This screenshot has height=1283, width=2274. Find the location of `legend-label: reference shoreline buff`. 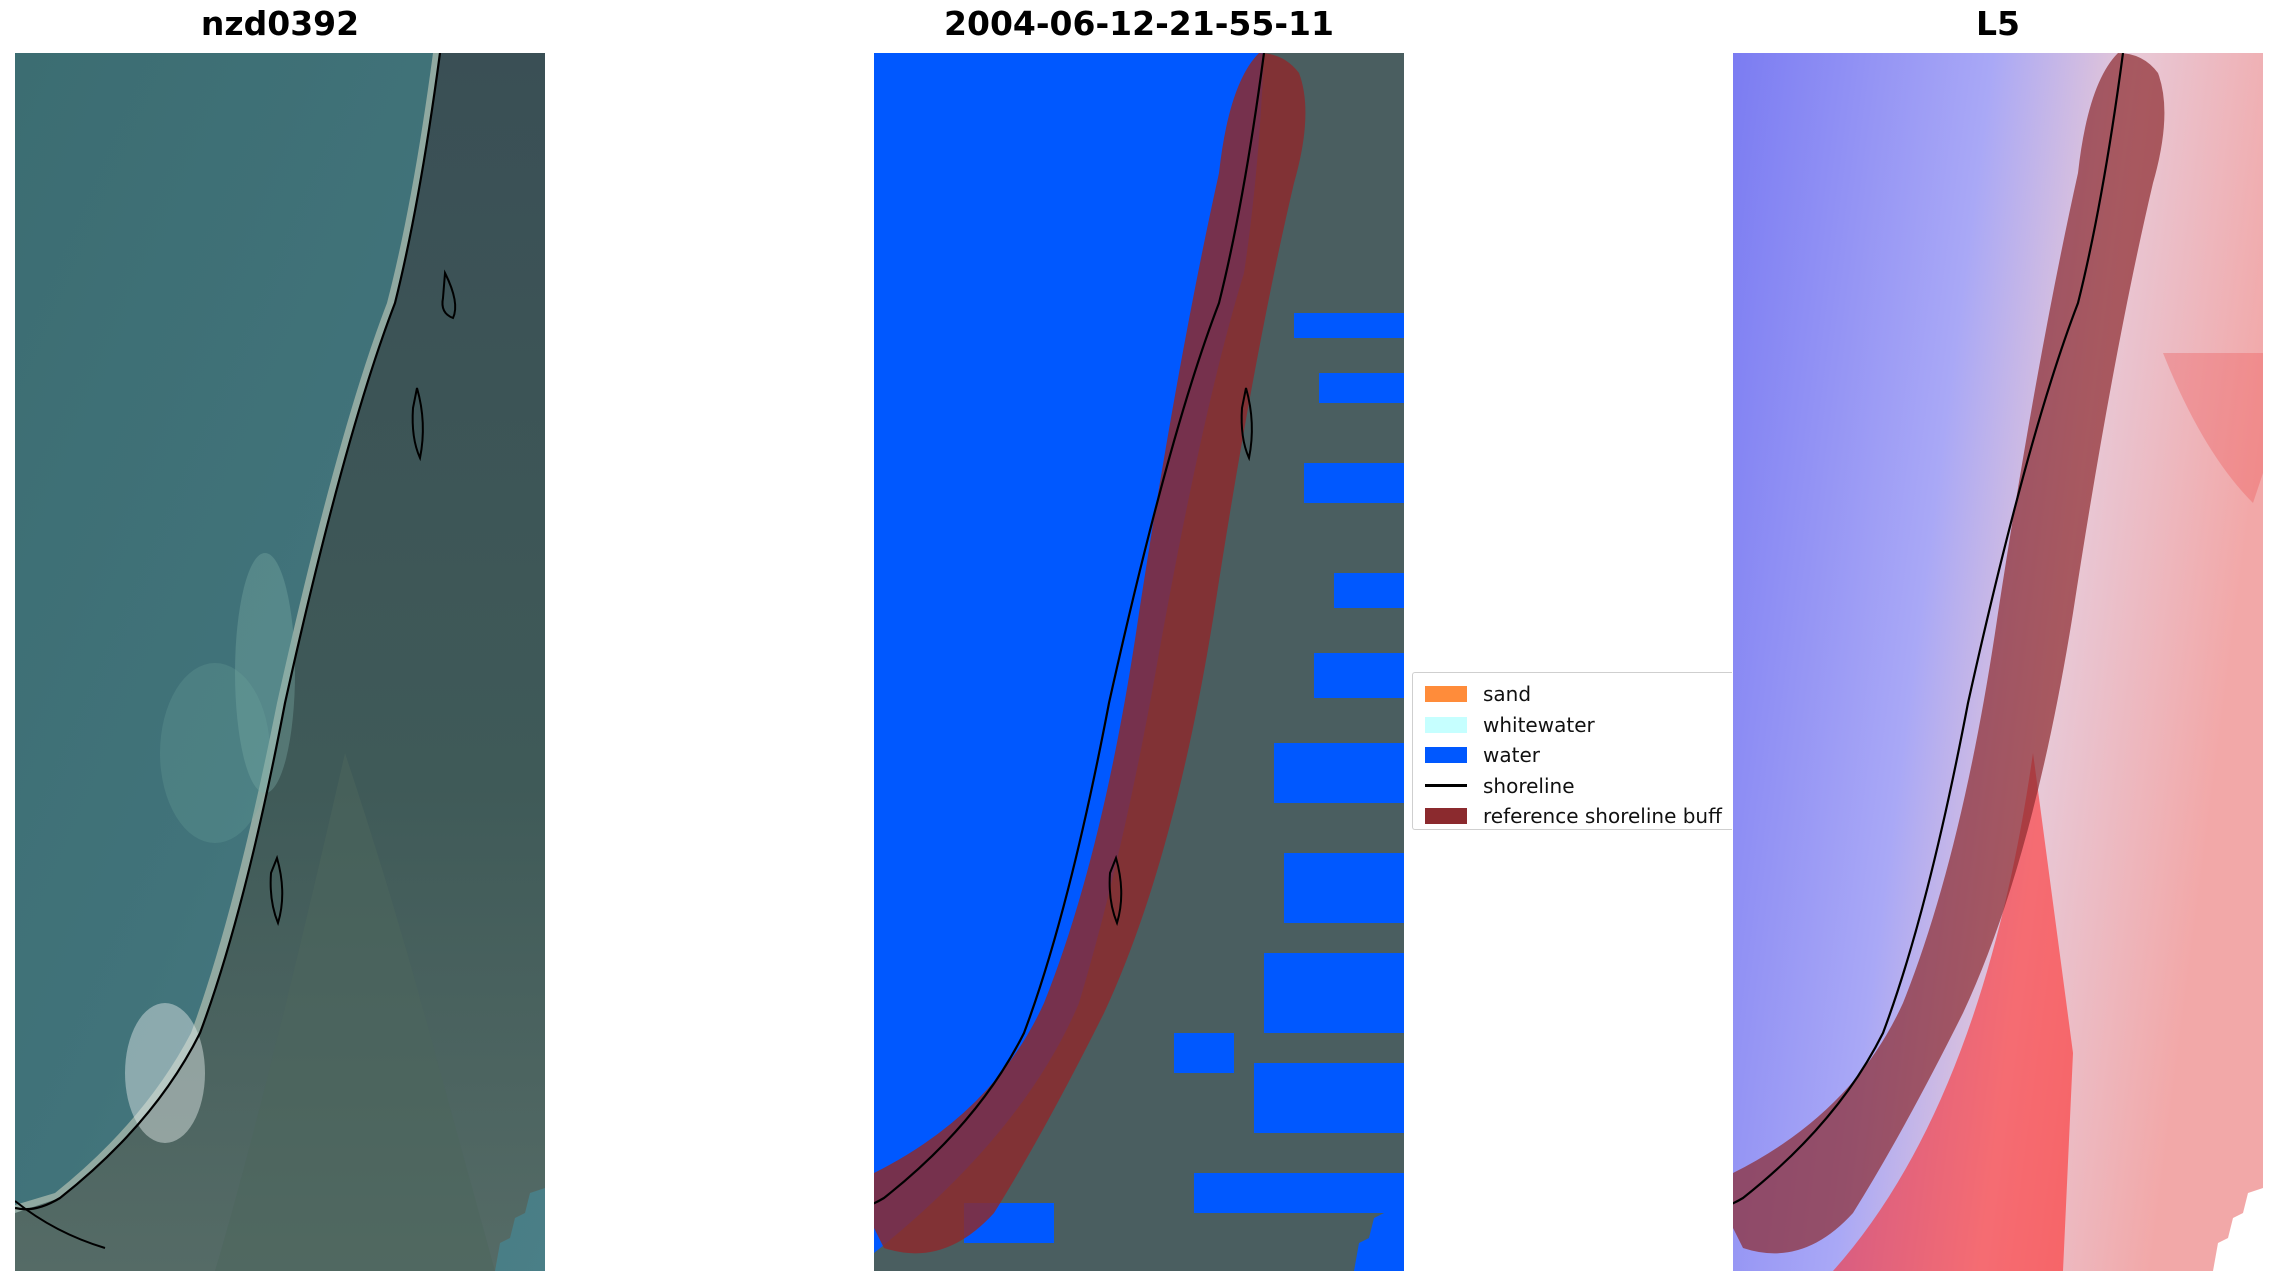

legend-label: reference shoreline buff is located at coordinates (1602, 816).